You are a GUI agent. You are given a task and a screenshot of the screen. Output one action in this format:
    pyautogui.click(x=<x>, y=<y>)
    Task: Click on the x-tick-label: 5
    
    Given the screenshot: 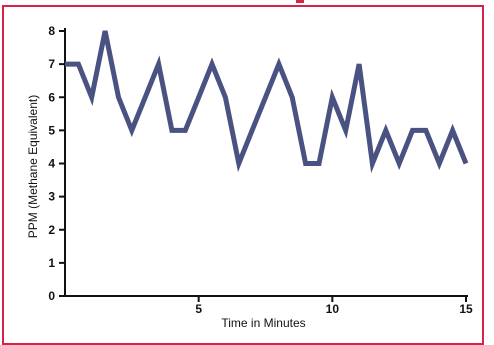 What is the action you would take?
    pyautogui.click(x=198, y=309)
    